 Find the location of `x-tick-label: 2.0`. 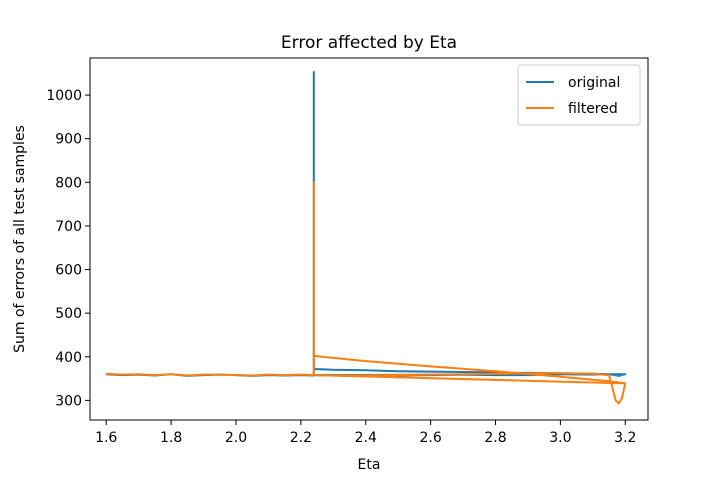

x-tick-label: 2.0 is located at coordinates (236, 438).